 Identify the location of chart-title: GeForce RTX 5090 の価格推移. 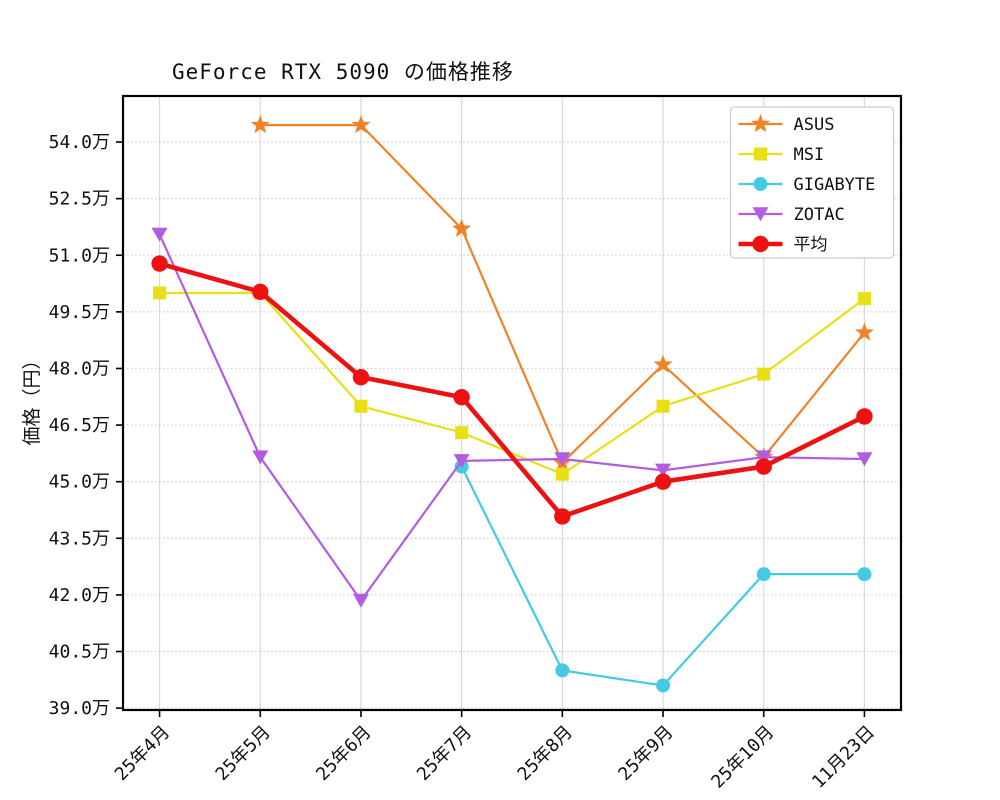
(343, 72).